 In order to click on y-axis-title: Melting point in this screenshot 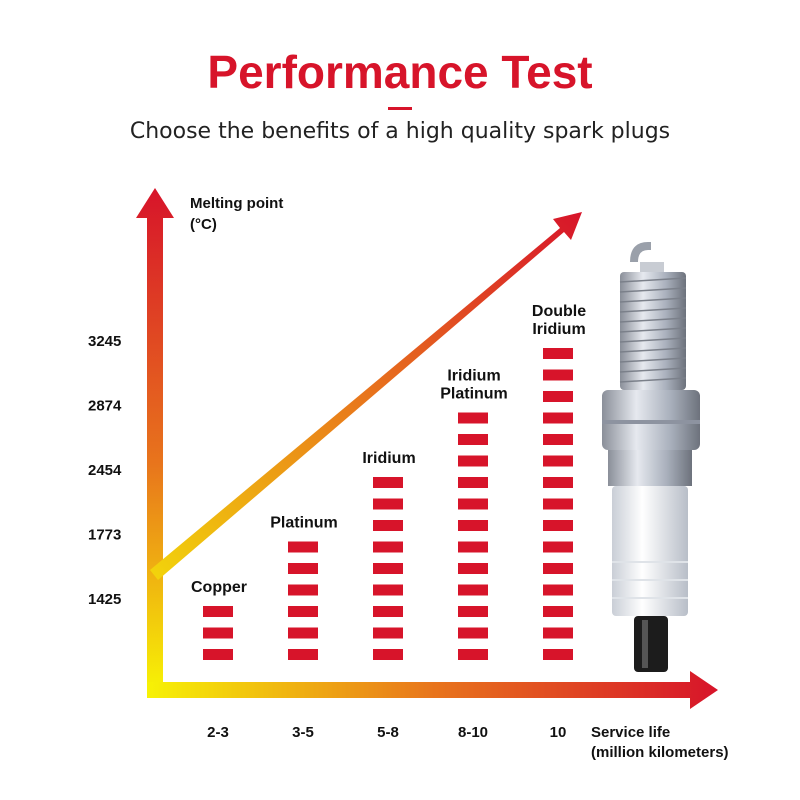, I will do `click(236, 203)`.